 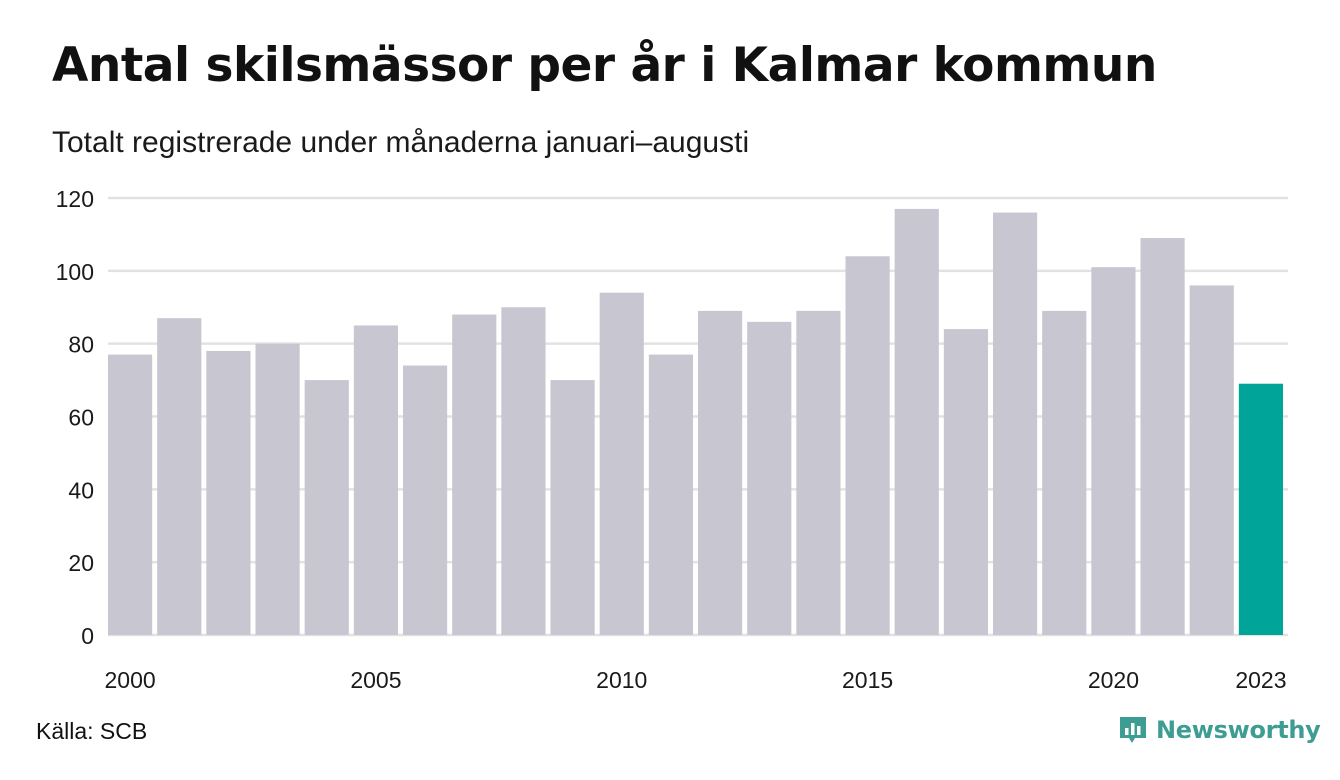 I want to click on brand-name: Newsworthy, so click(x=1238, y=730).